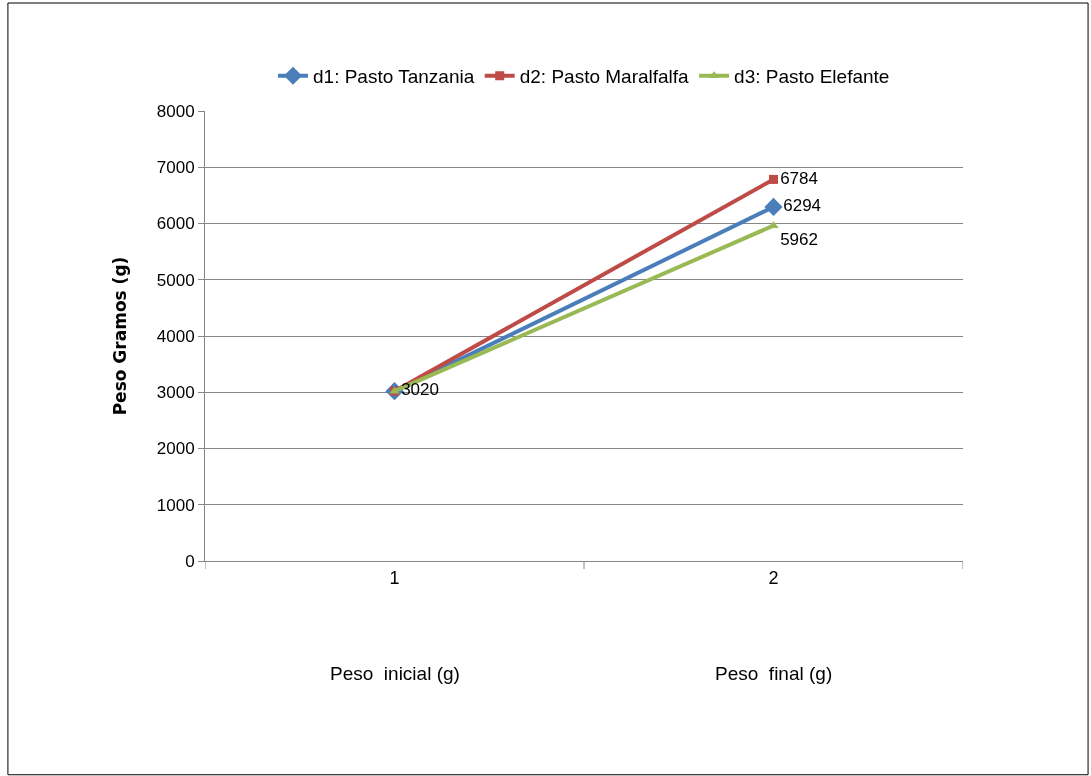  I want to click on legend-label: d2: Pasto Maralfalfa, so click(604, 77).